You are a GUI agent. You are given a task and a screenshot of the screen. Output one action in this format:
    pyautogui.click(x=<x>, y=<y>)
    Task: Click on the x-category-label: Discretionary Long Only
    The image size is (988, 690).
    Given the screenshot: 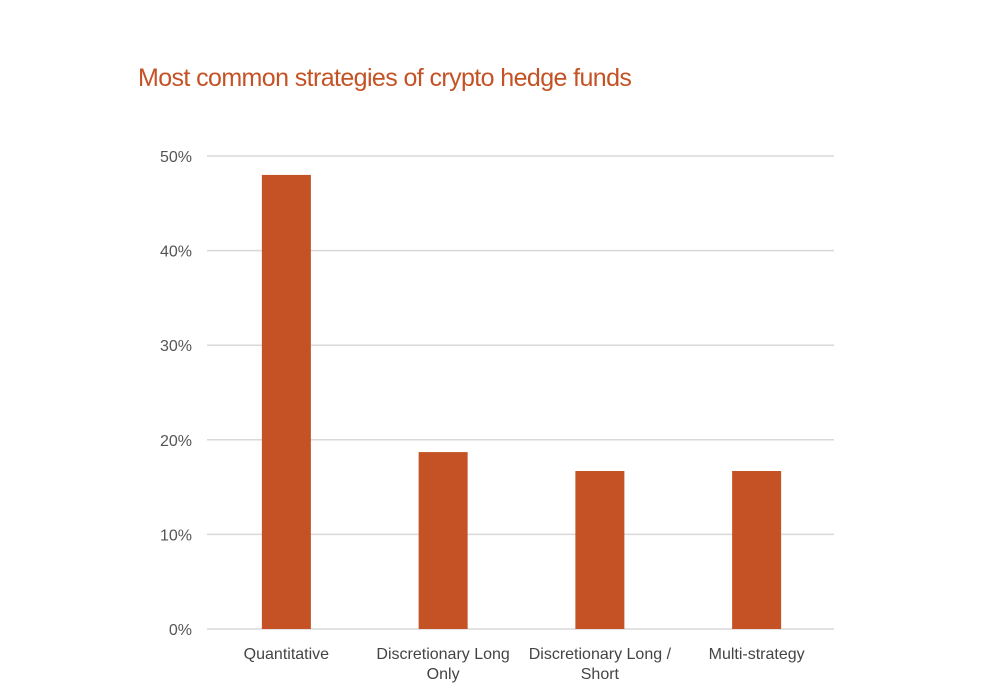 What is the action you would take?
    pyautogui.click(x=442, y=664)
    